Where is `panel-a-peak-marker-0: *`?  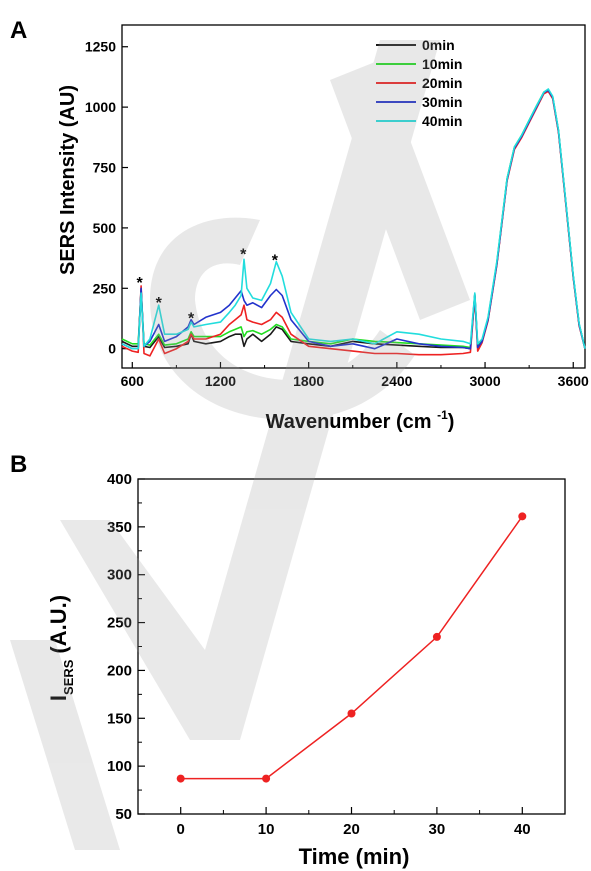 panel-a-peak-marker-0: * is located at coordinates (140, 283).